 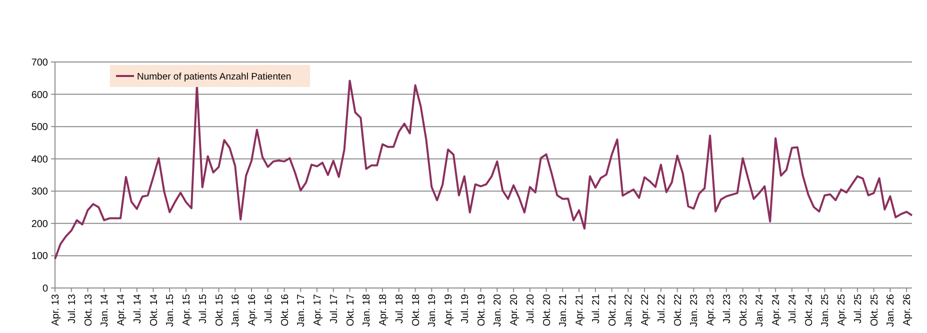 I want to click on x-tick-label: Apr. 14, so click(x=122, y=310).